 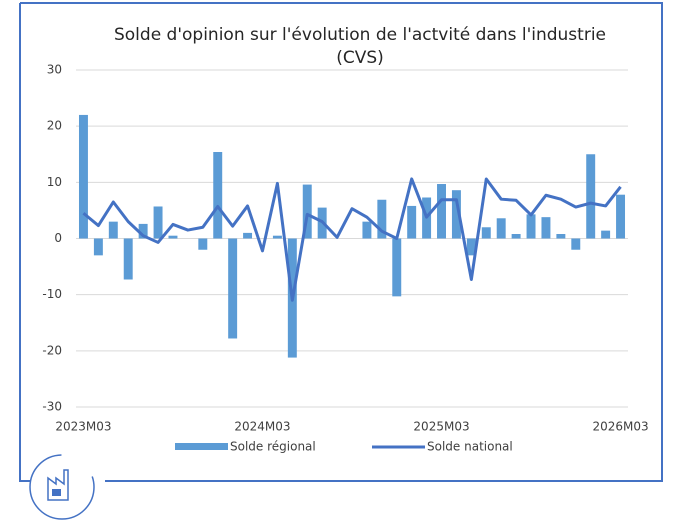 What do you see at coordinates (470, 447) in the screenshot?
I see `legend-label: Solde national` at bounding box center [470, 447].